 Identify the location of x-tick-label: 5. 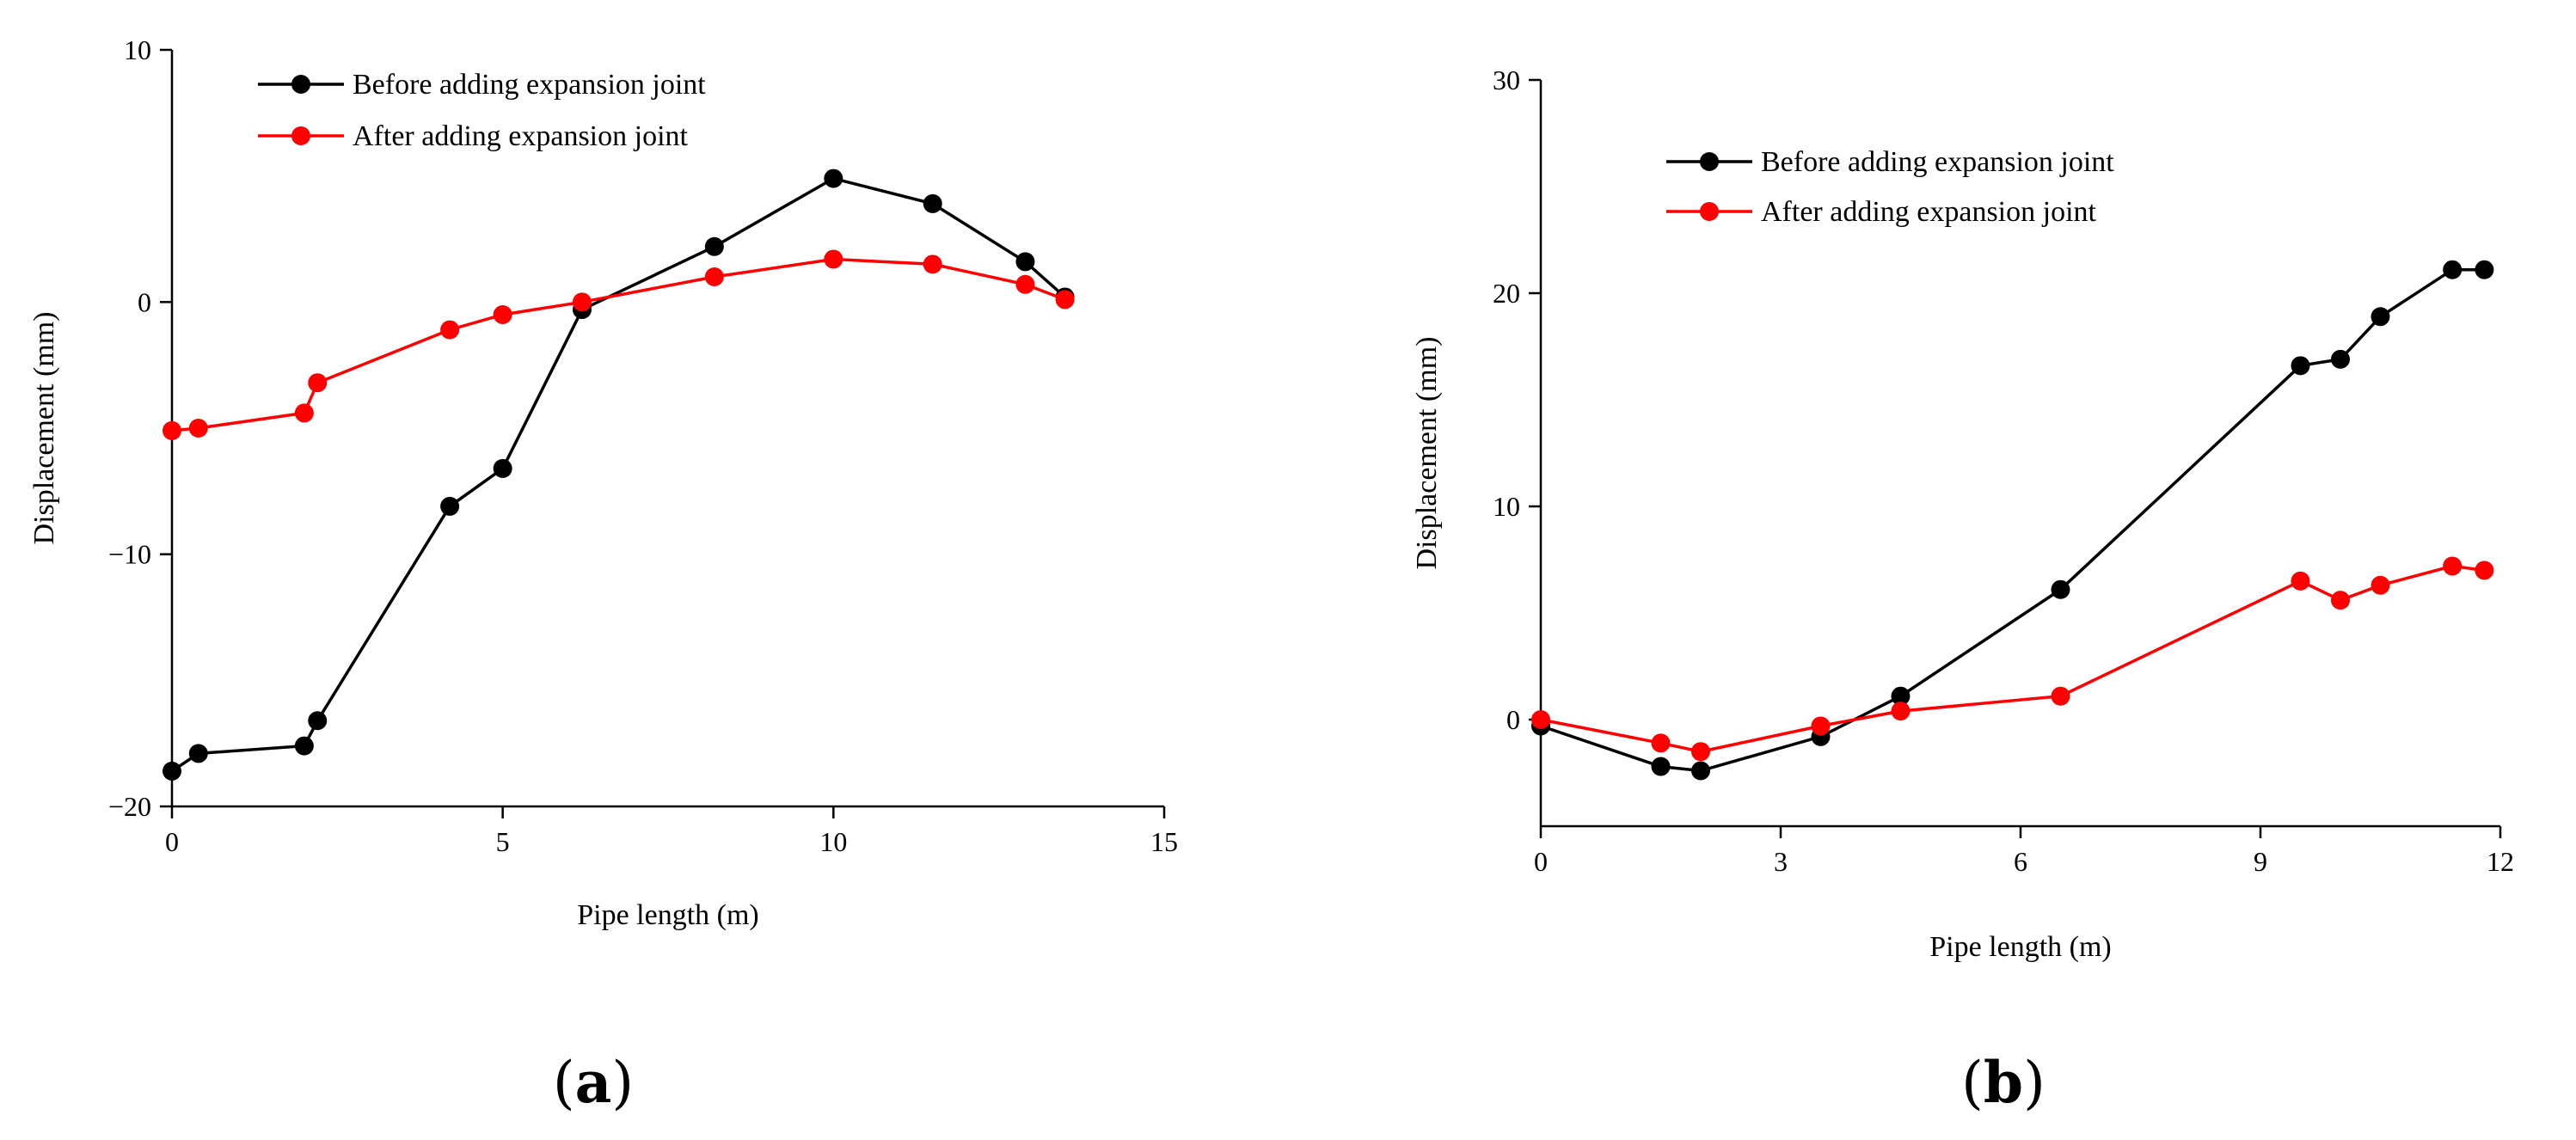
(503, 842).